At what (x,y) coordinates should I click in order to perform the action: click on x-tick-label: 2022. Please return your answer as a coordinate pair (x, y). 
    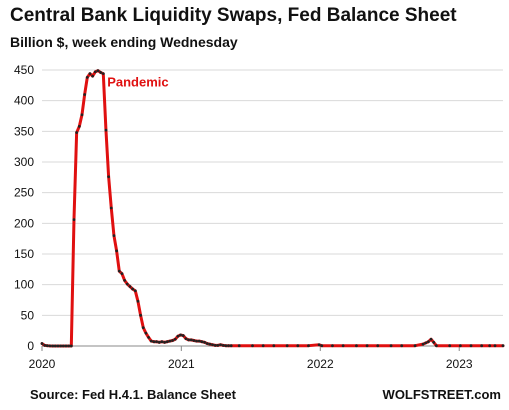
    Looking at the image, I should click on (320, 364).